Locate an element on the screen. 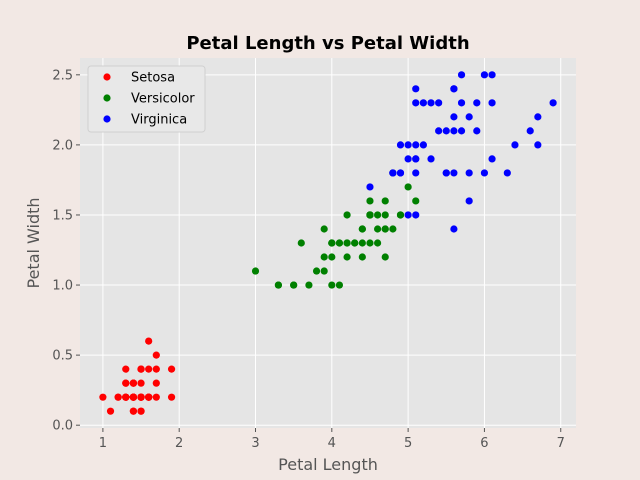 The width and height of the screenshot is (640, 480). y-tick-label: 1.0 is located at coordinates (62, 286).